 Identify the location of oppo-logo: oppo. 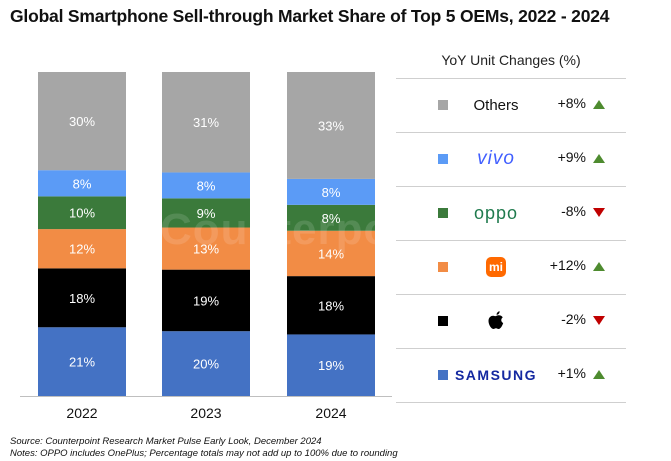
(496, 213).